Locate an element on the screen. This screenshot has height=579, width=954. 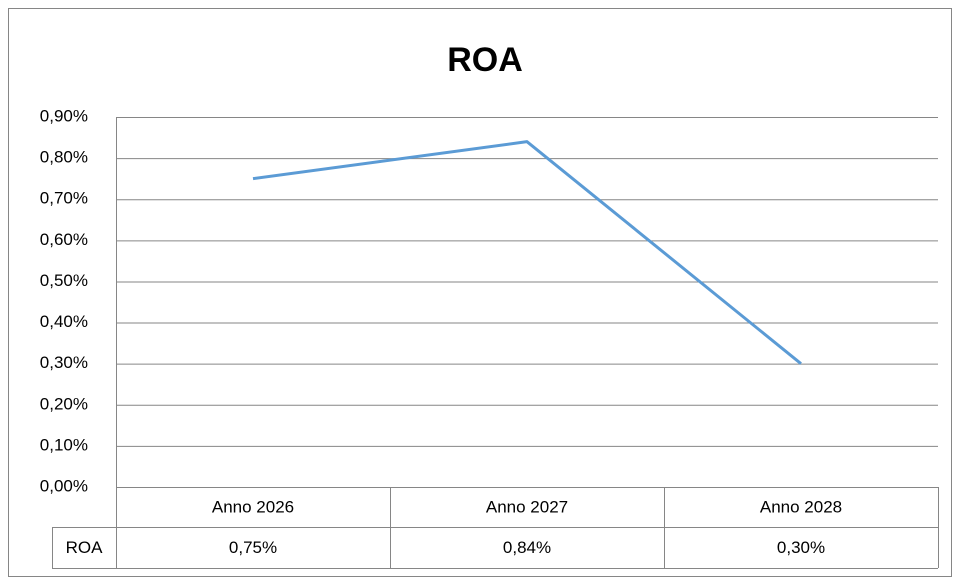
x-tick-label: Anno 2026 is located at coordinates (253, 506).